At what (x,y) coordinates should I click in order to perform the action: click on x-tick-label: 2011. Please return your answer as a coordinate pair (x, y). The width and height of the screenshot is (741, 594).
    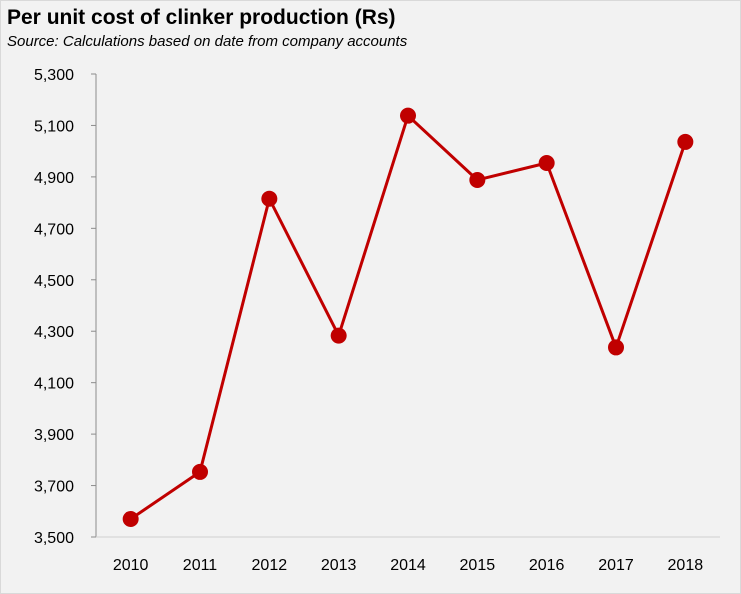
    Looking at the image, I should click on (200, 565).